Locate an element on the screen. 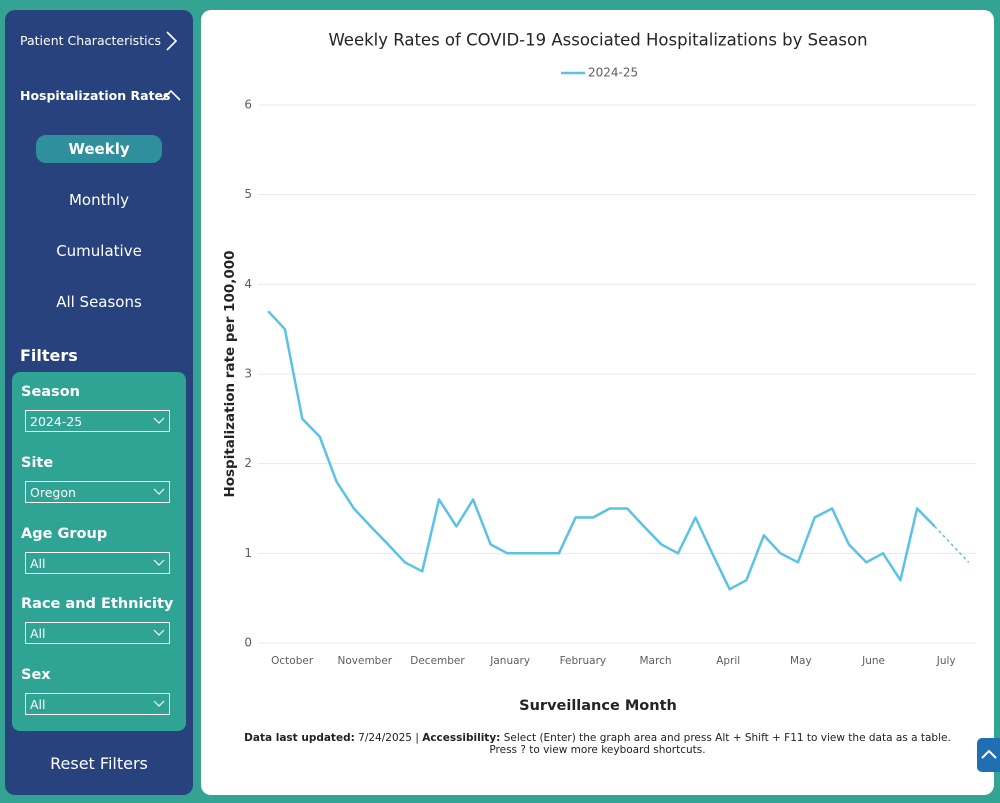 The width and height of the screenshot is (1000, 803). x-tick-label: April is located at coordinates (728, 661).